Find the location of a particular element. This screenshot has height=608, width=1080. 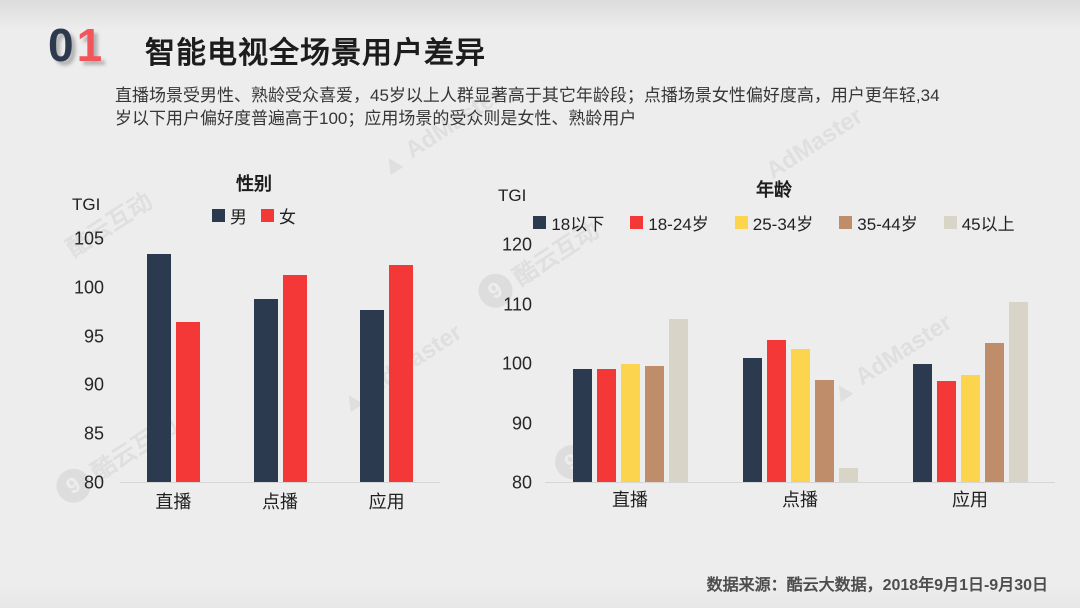

y-tick-label: 95 is located at coordinates (93, 336).